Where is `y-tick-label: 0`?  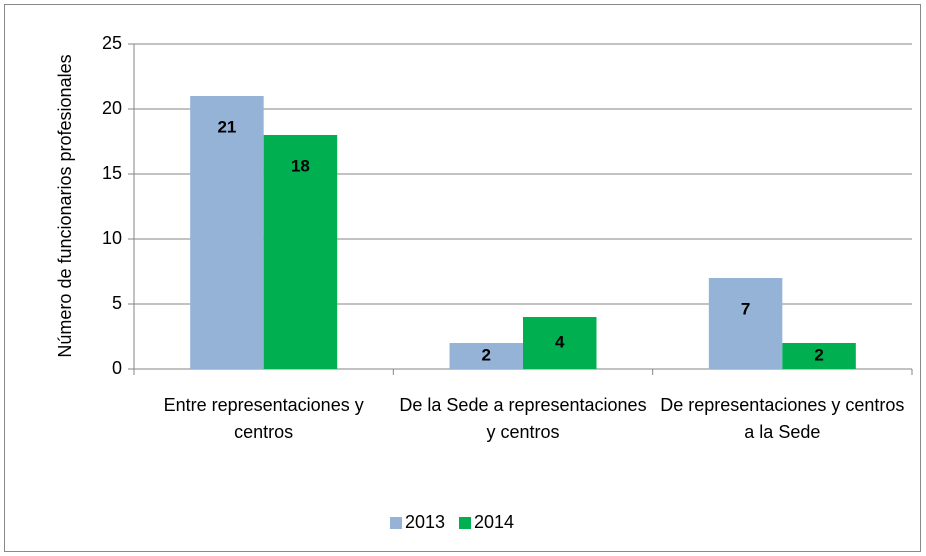
y-tick-label: 0 is located at coordinates (117, 368).